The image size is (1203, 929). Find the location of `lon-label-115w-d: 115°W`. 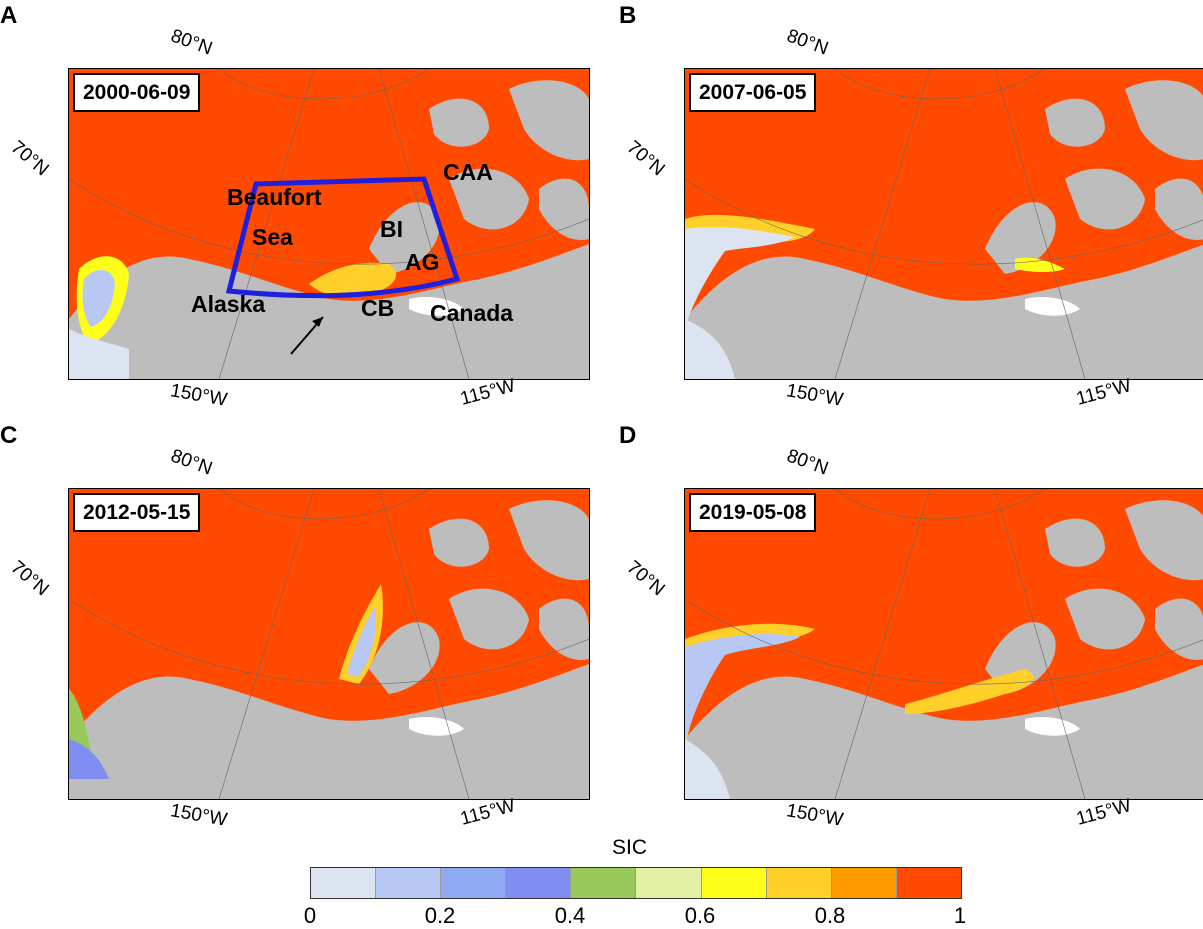

lon-label-115w-d: 115°W is located at coordinates (1104, 812).